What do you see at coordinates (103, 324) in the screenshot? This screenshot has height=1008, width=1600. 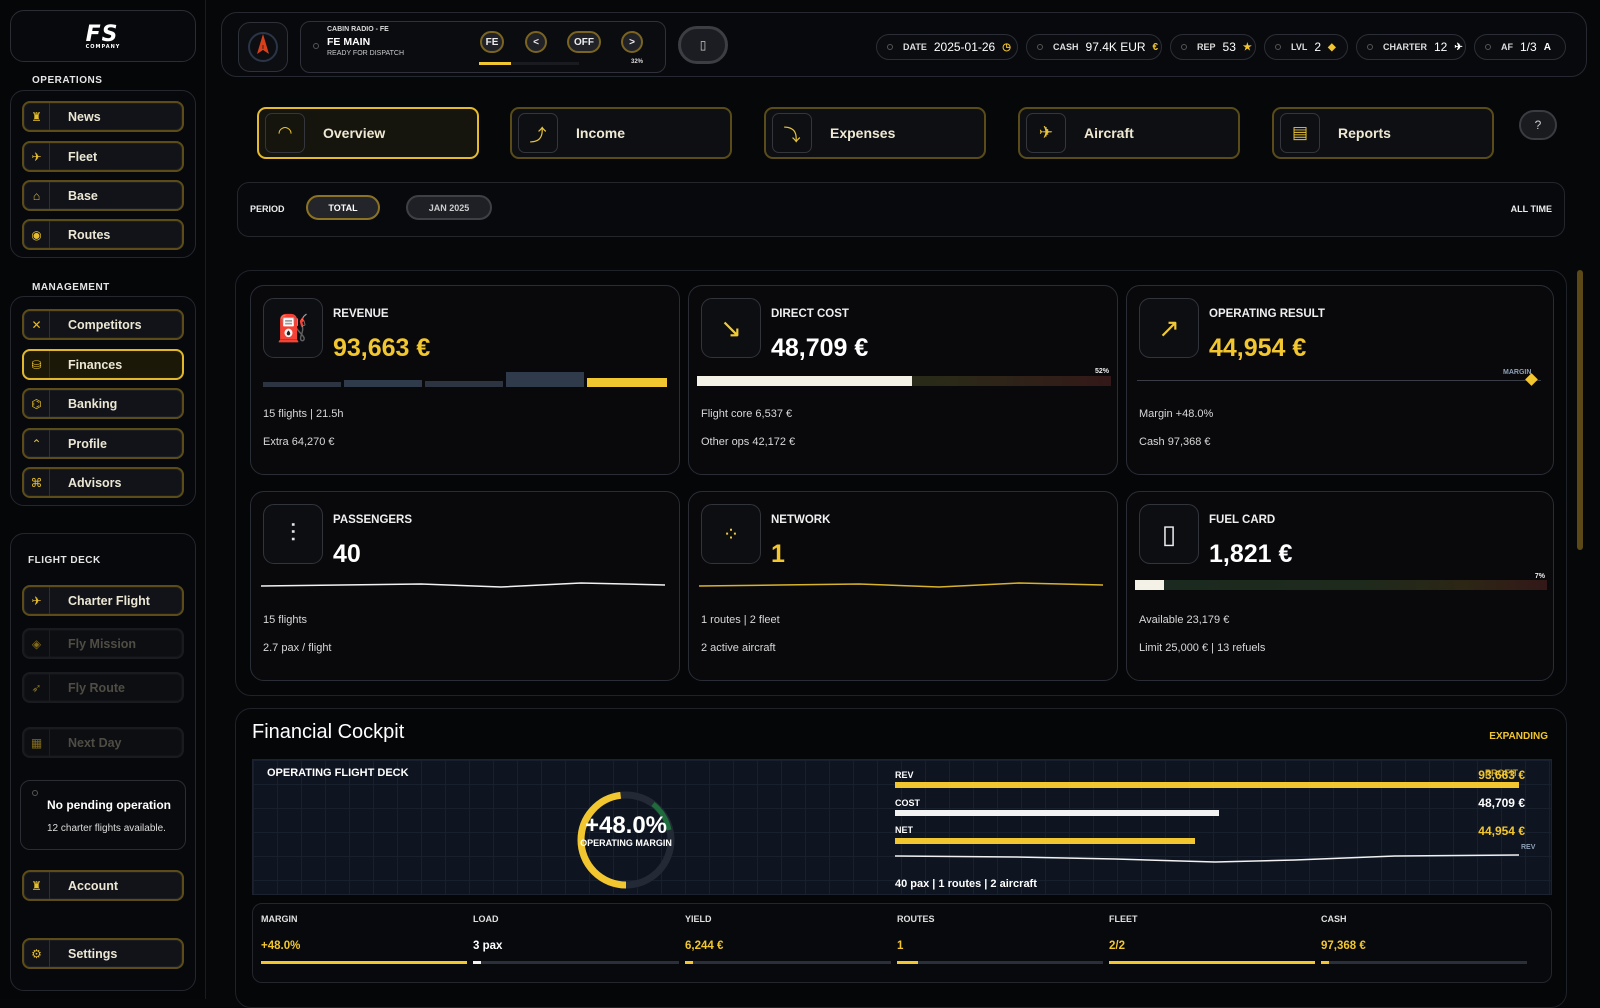 I see `nav-competitors: ✕ Competitors` at bounding box center [103, 324].